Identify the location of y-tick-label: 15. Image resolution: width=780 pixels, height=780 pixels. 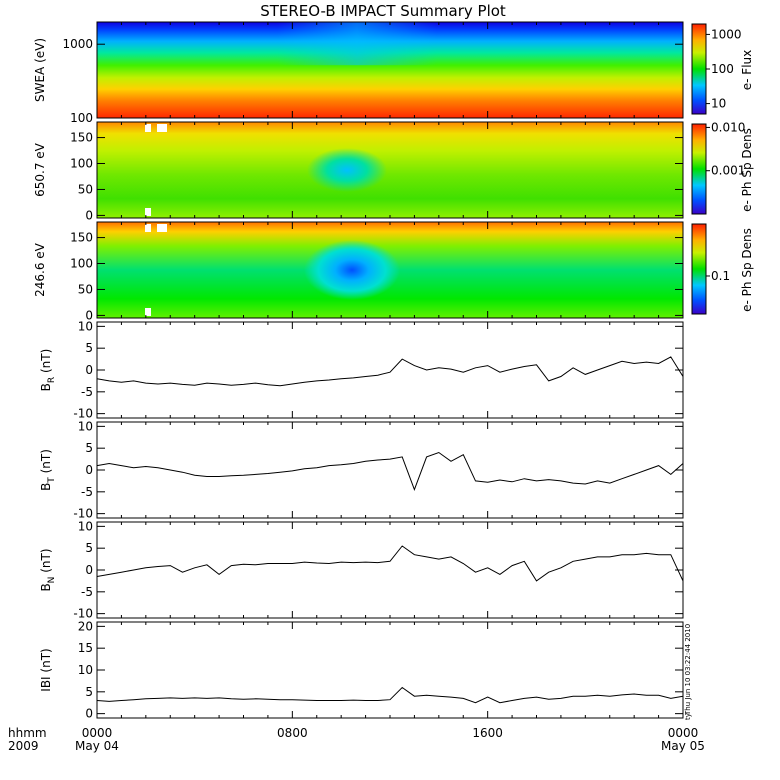
(85, 648).